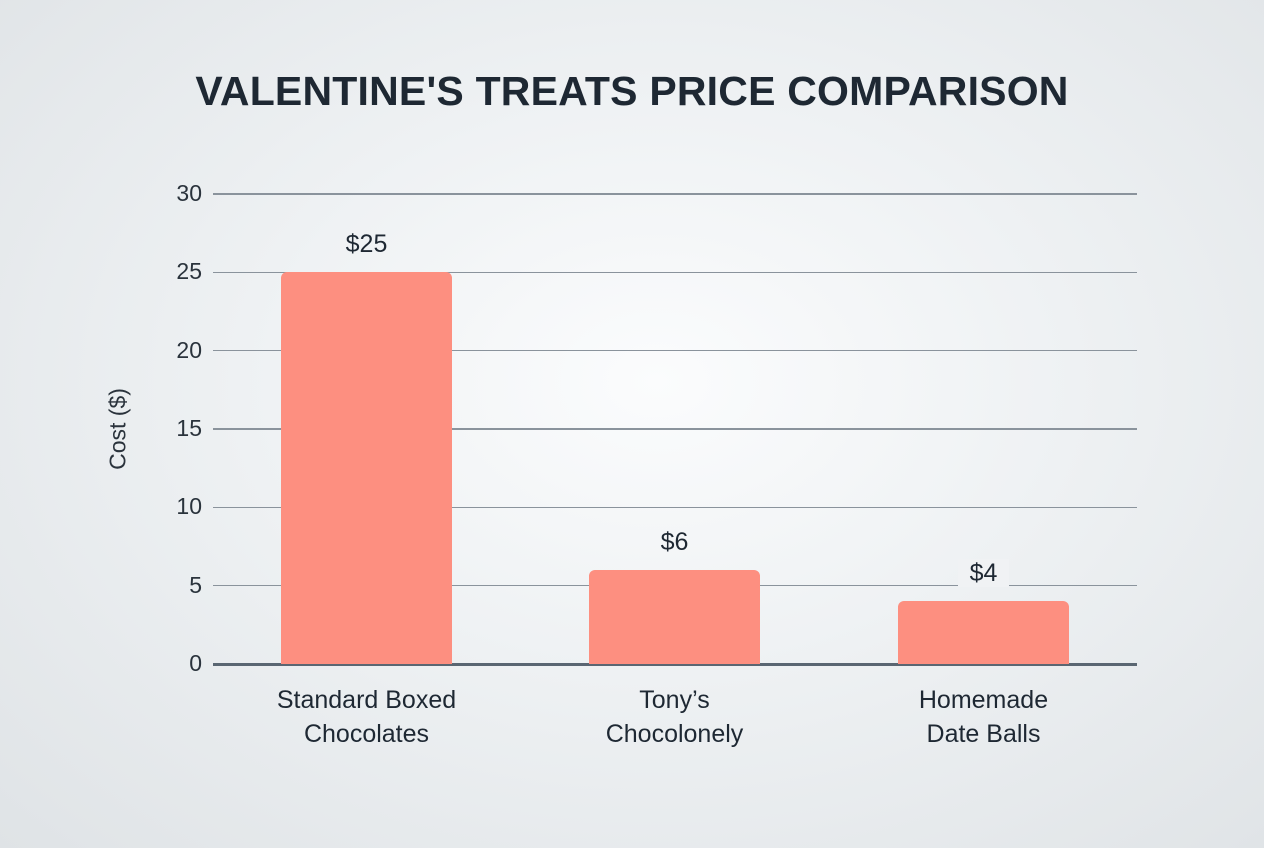 The image size is (1264, 848). Describe the element at coordinates (366, 244) in the screenshot. I see `bar-value-label: $25` at that location.